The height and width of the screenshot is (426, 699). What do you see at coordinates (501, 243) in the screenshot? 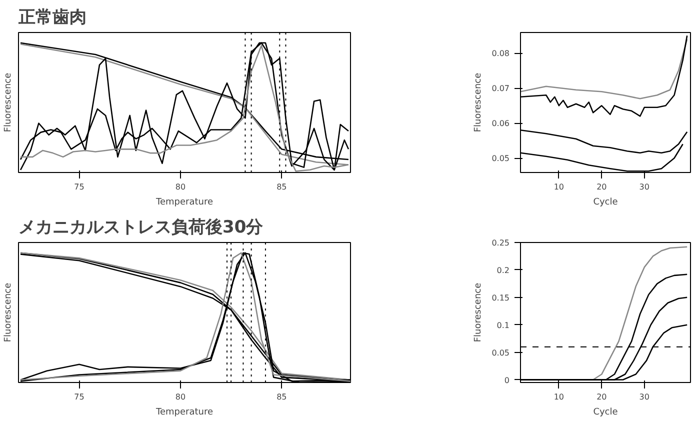
I see `y-tick-label: 0.25` at bounding box center [501, 243].